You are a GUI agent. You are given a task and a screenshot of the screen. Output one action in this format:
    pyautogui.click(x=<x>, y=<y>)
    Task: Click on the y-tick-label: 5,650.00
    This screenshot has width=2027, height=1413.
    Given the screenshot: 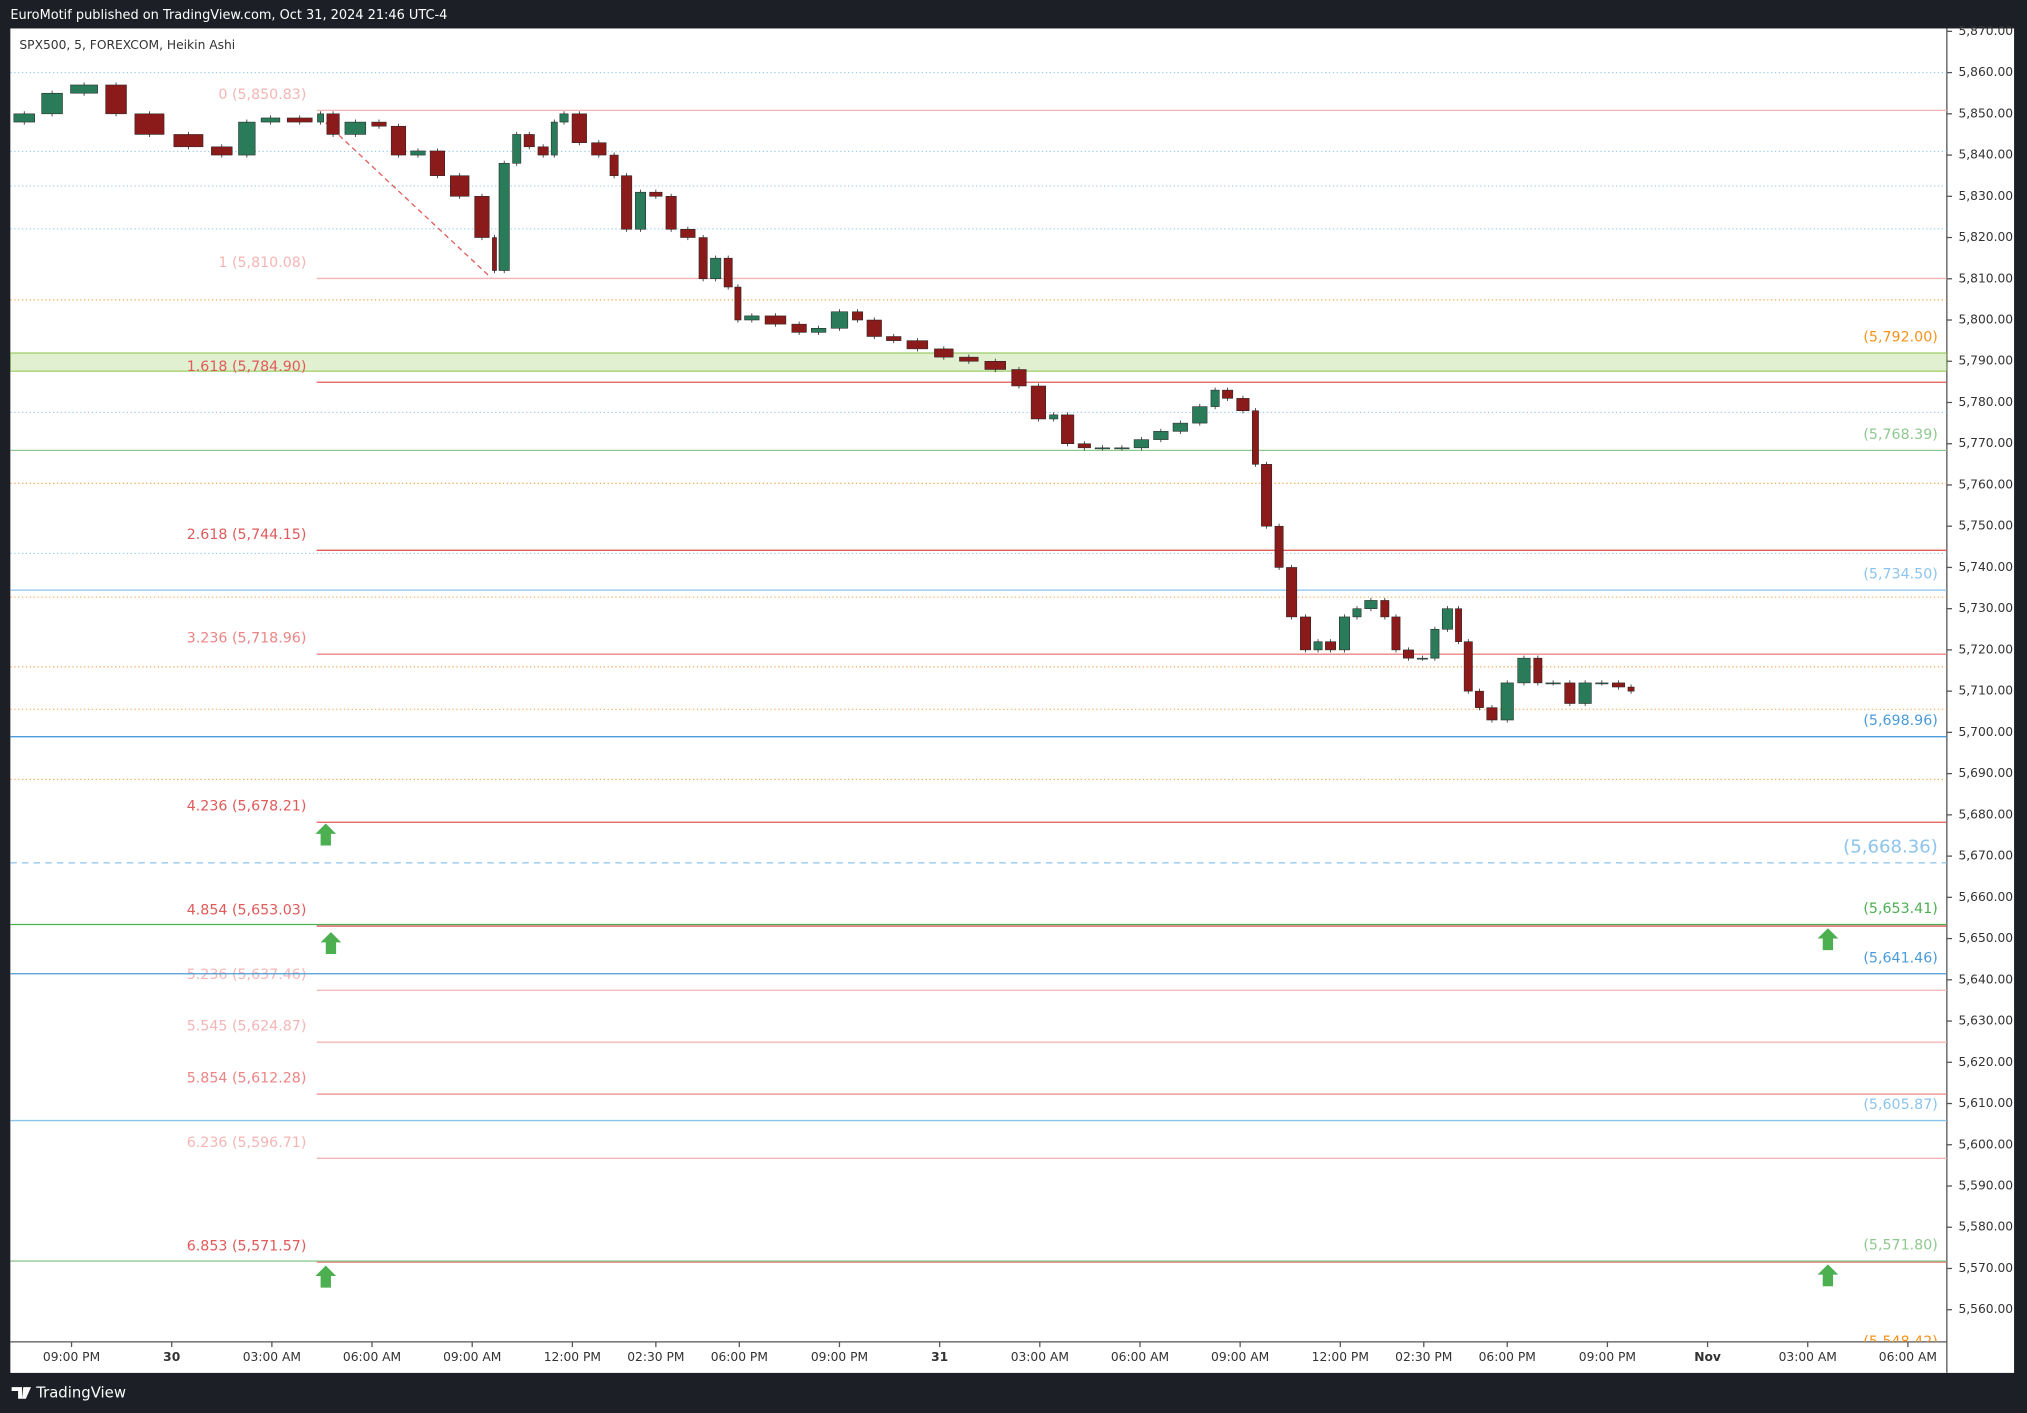 What is the action you would take?
    pyautogui.click(x=1985, y=938)
    